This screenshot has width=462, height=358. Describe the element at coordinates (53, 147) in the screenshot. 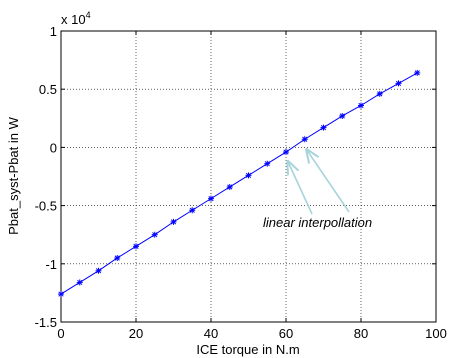

I see `y-tick-label: 0` at that location.